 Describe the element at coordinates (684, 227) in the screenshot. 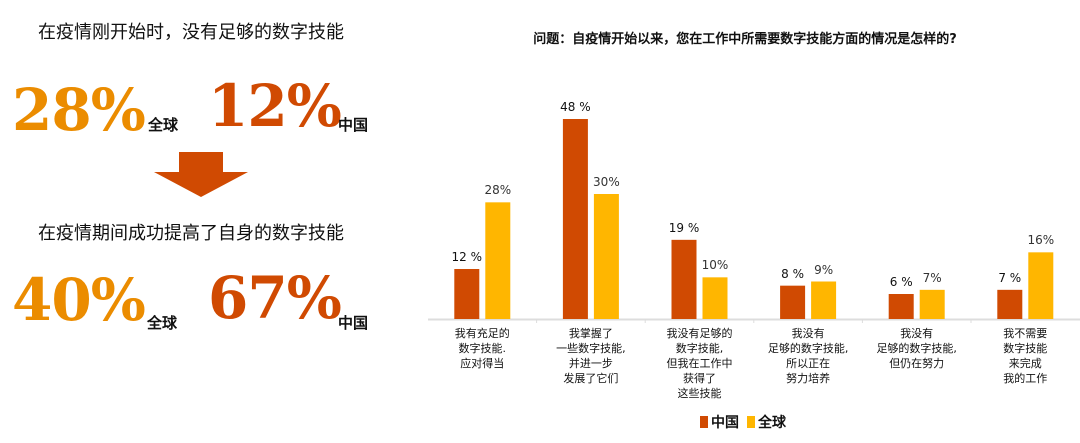

I see `value-label: 19 %` at that location.